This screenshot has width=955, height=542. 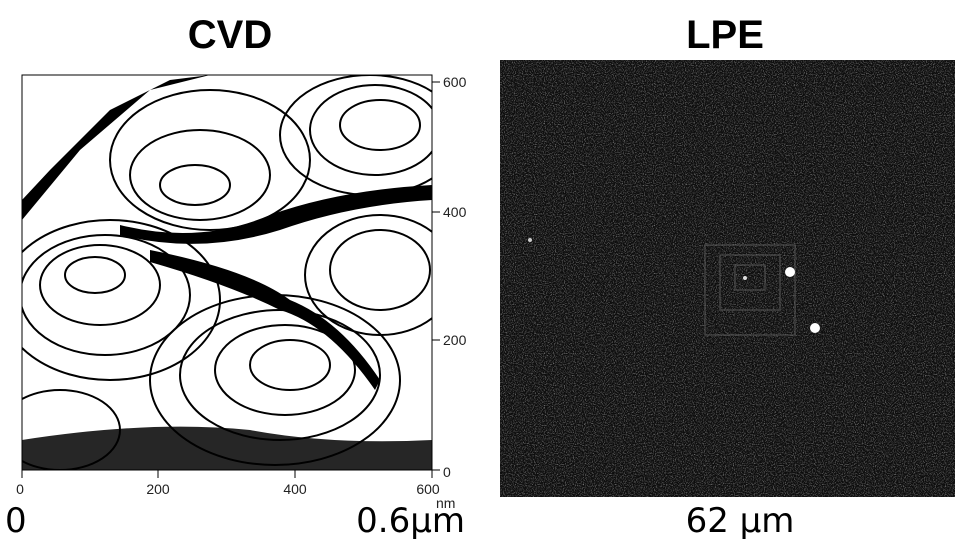 I want to click on y-tick-label: 400, so click(x=455, y=212).